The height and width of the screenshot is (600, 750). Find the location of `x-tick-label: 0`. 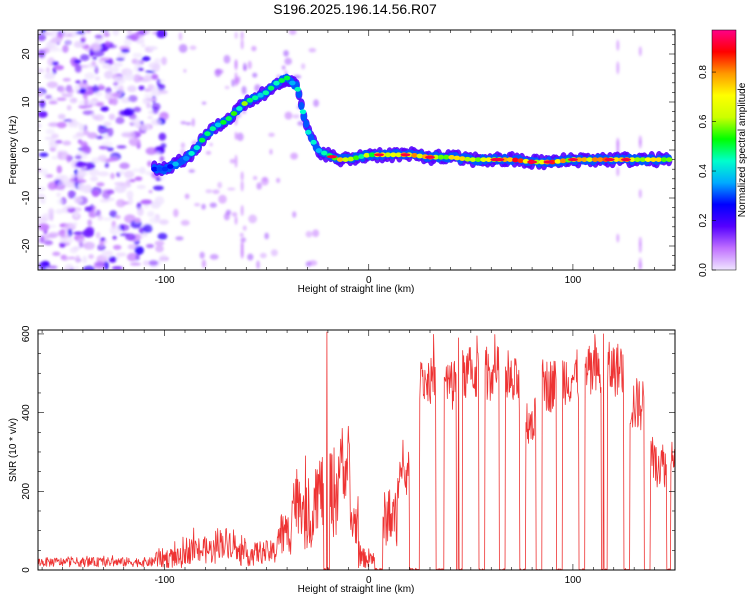

x-tick-label: 0 is located at coordinates (369, 580).